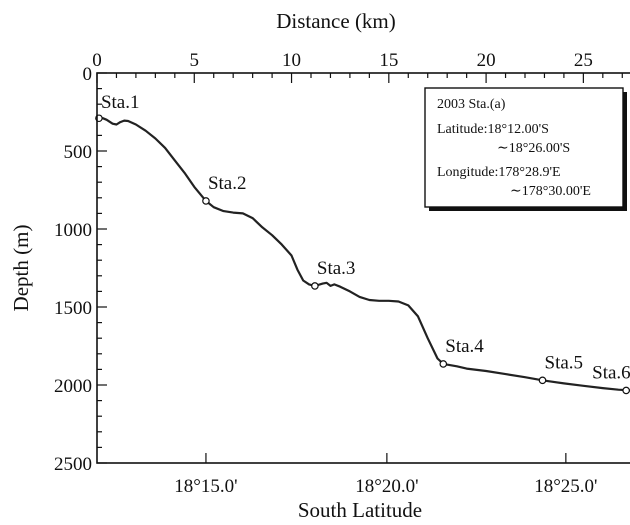 This screenshot has height=525, width=630. What do you see at coordinates (336, 21) in the screenshot?
I see `top-axis-title: Distance (km)` at bounding box center [336, 21].